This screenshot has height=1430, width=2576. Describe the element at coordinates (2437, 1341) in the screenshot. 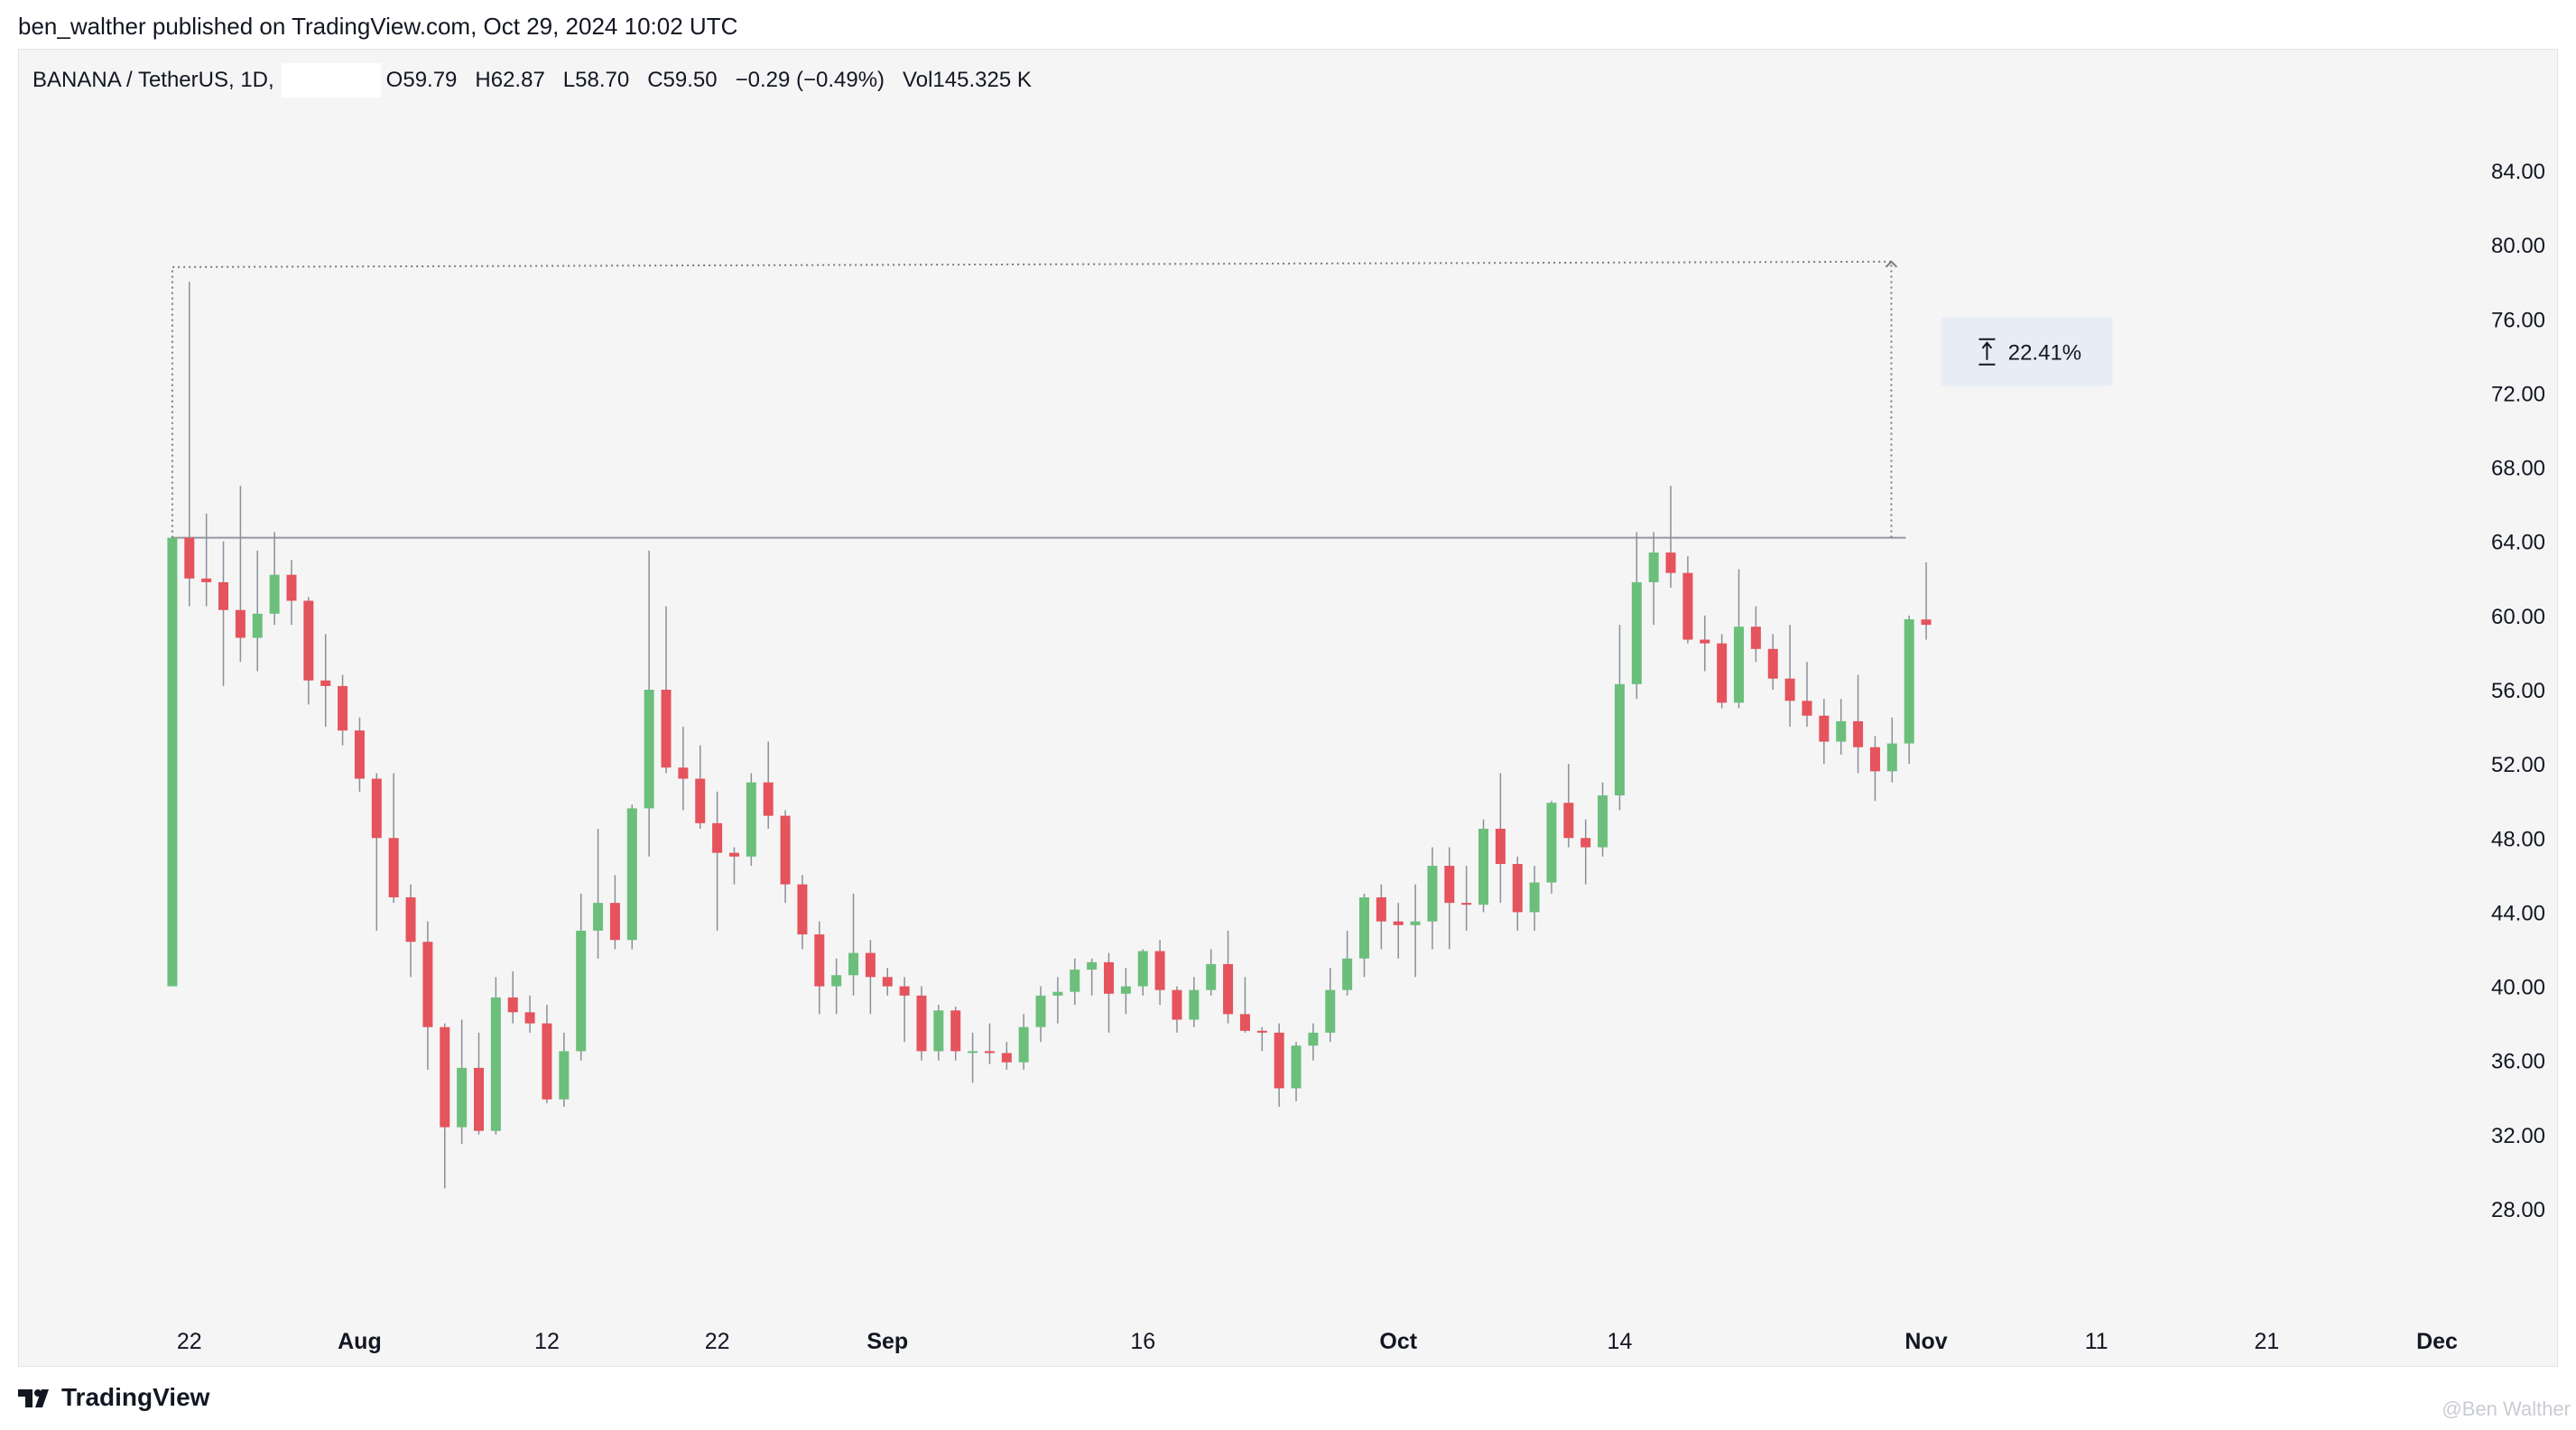

I see `time-tick-label: Dec` at that location.